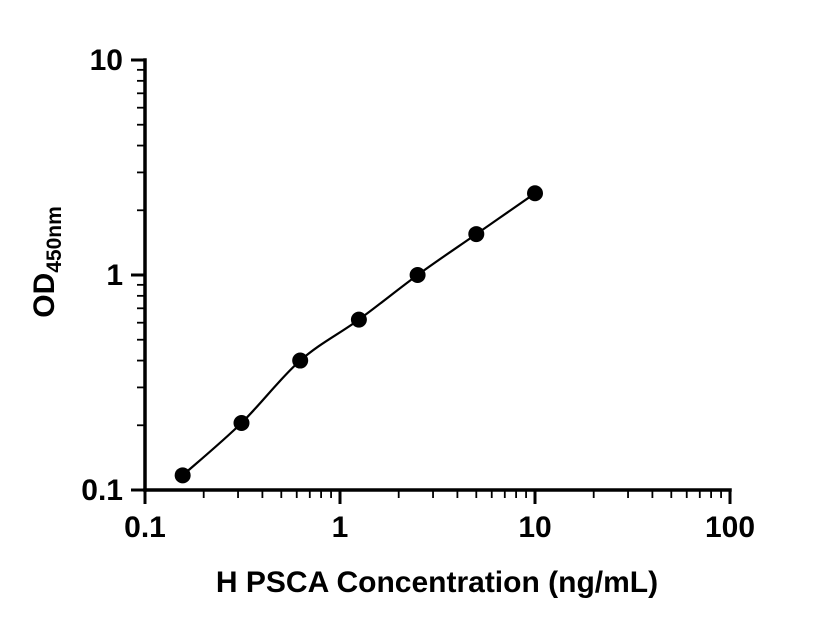  What do you see at coordinates (534, 527) in the screenshot?
I see `x-tick-label: 10` at bounding box center [534, 527].